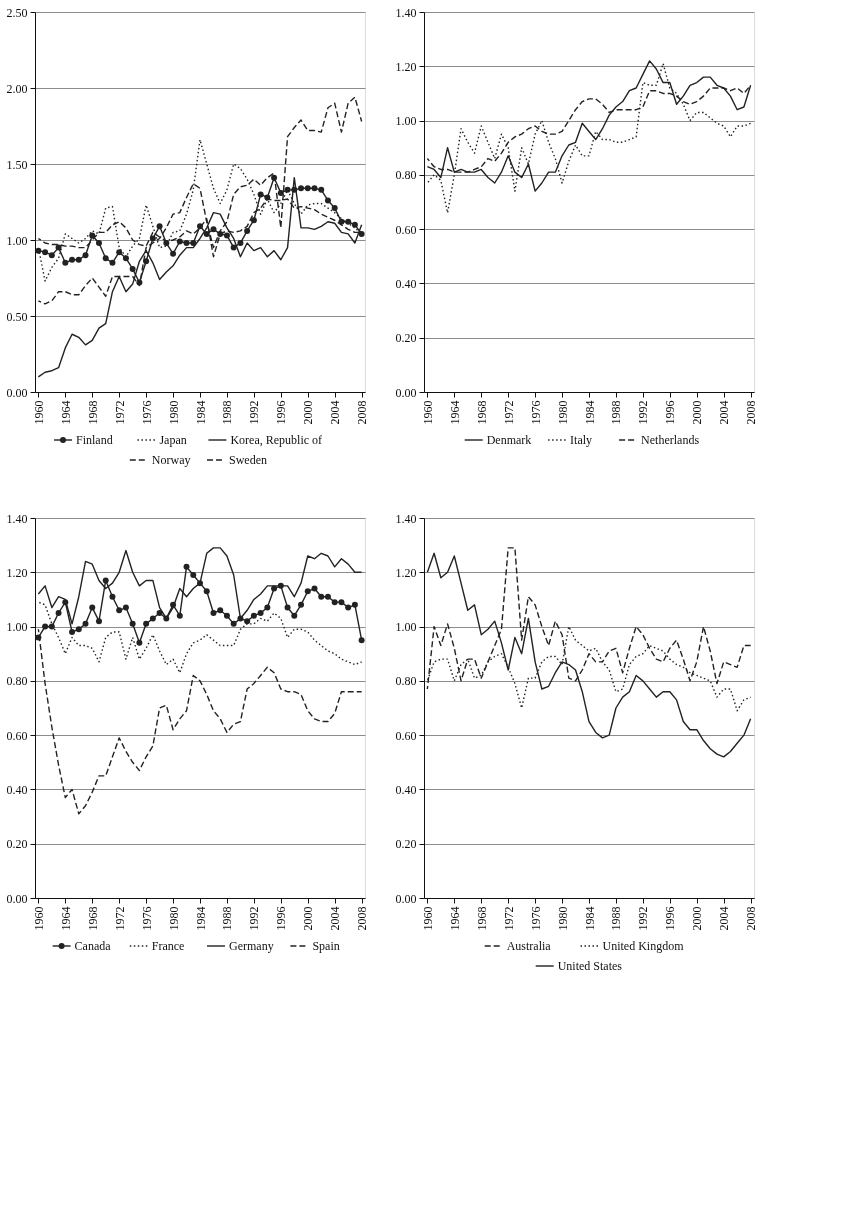 Image resolution: width=860 pixels, height=1218 pixels. What do you see at coordinates (643, 946) in the screenshot?
I see `legend-label: United Kingdom` at bounding box center [643, 946].